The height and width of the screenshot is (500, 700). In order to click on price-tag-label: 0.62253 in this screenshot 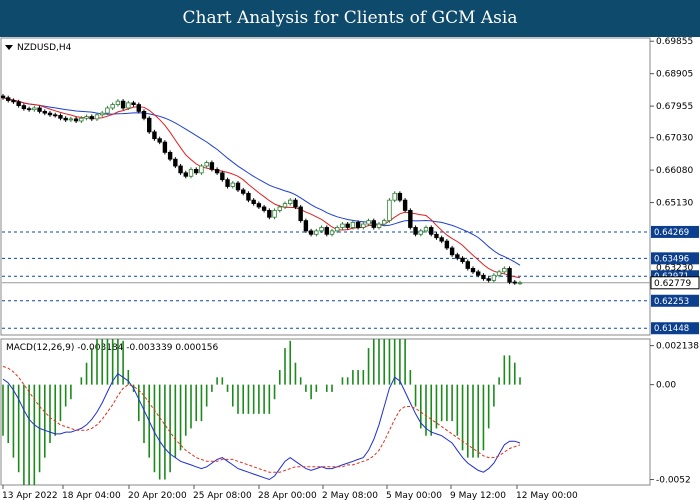, I will do `click(671, 302)`.